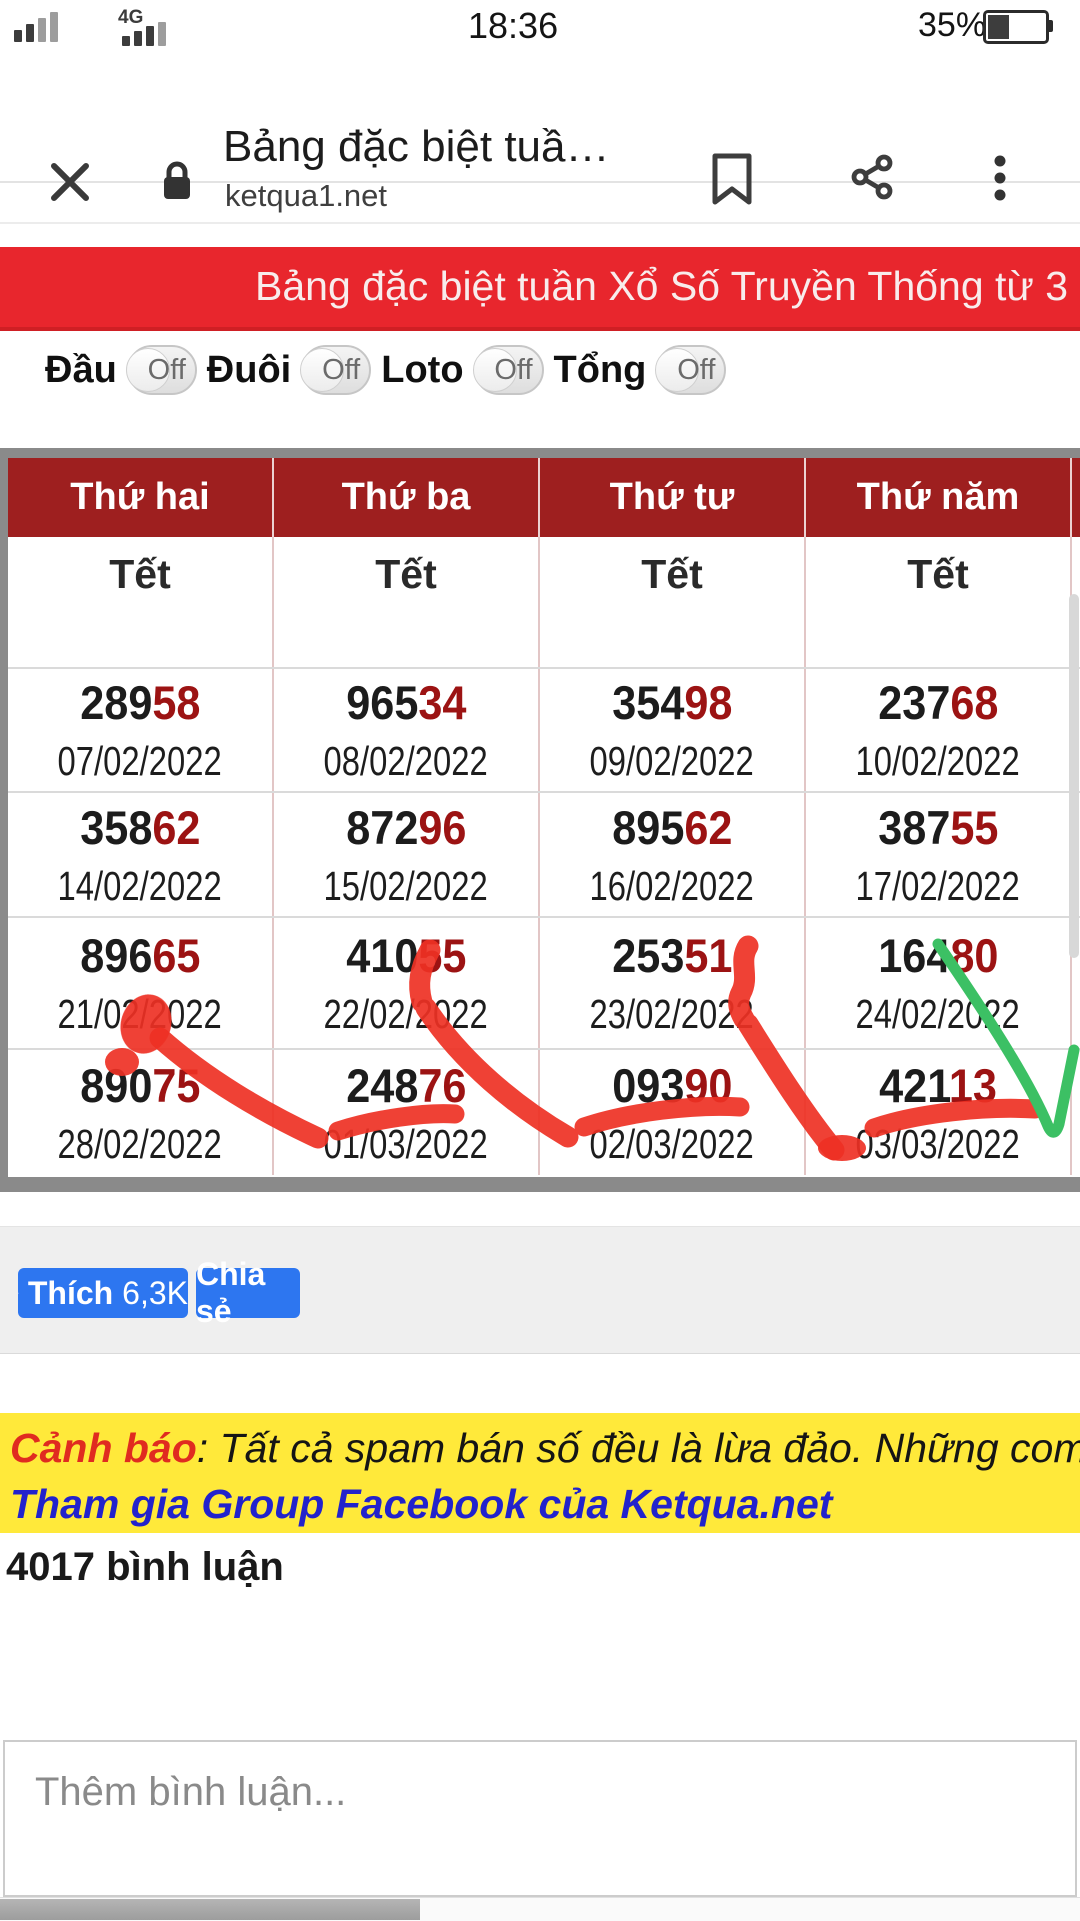 The image size is (1080, 1921). Describe the element at coordinates (673, 730) in the screenshot. I see `result-cell: 35498 09/02/2022` at that location.